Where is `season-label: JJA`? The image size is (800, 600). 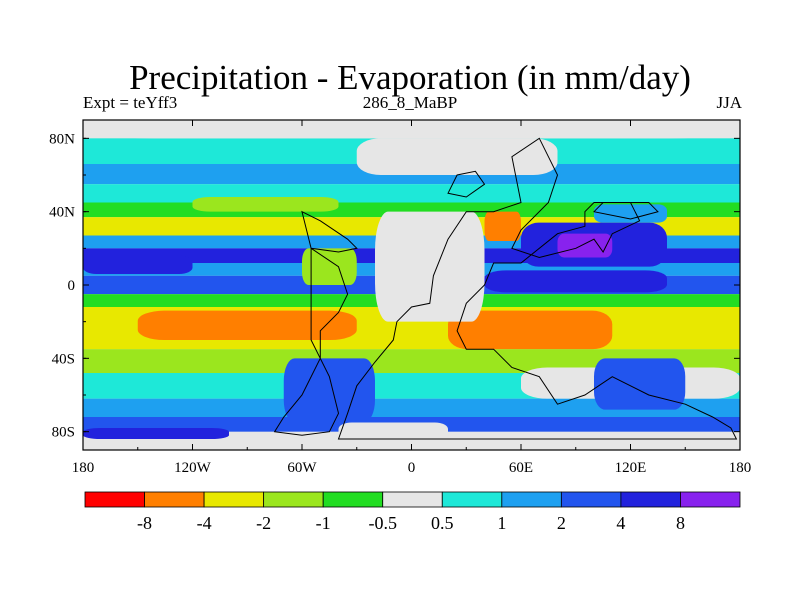
season-label: JJA is located at coordinates (729, 102).